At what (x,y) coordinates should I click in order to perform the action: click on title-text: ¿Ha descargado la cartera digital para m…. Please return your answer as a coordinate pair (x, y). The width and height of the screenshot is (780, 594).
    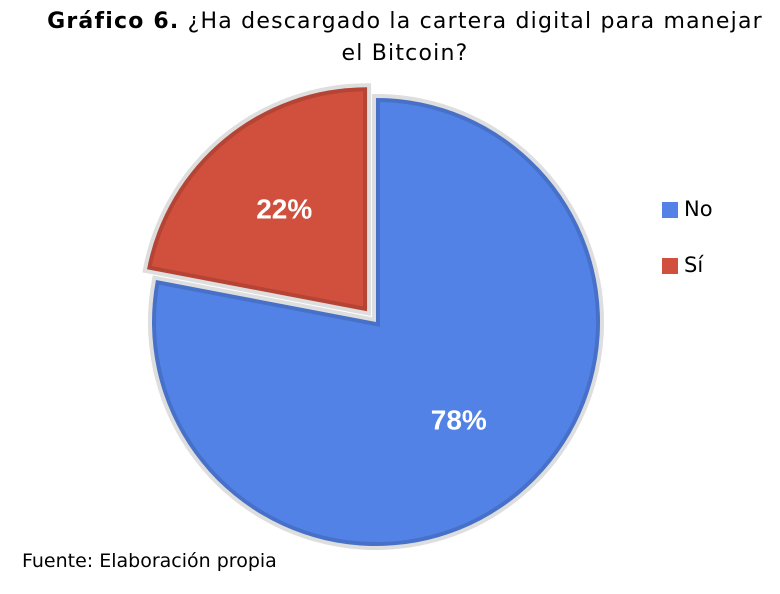
    Looking at the image, I should click on (475, 37).